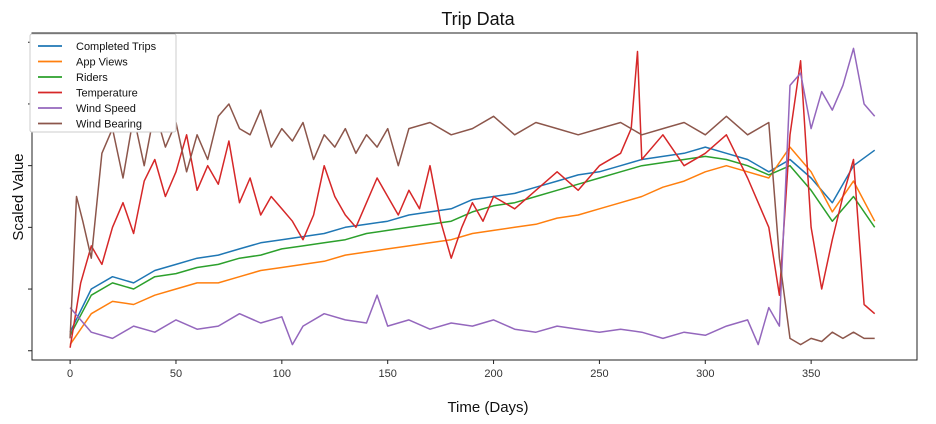 Image resolution: width=936 pixels, height=424 pixels. What do you see at coordinates (92, 78) in the screenshot?
I see `legend-label-2: Riders` at bounding box center [92, 78].